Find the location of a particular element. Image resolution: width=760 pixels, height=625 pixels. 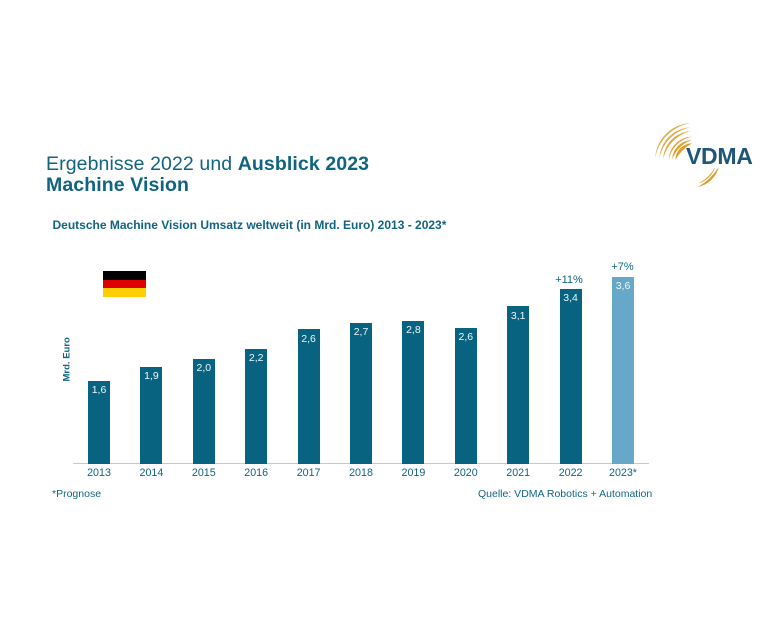

svg-text: VDMA is located at coordinates (719, 156).